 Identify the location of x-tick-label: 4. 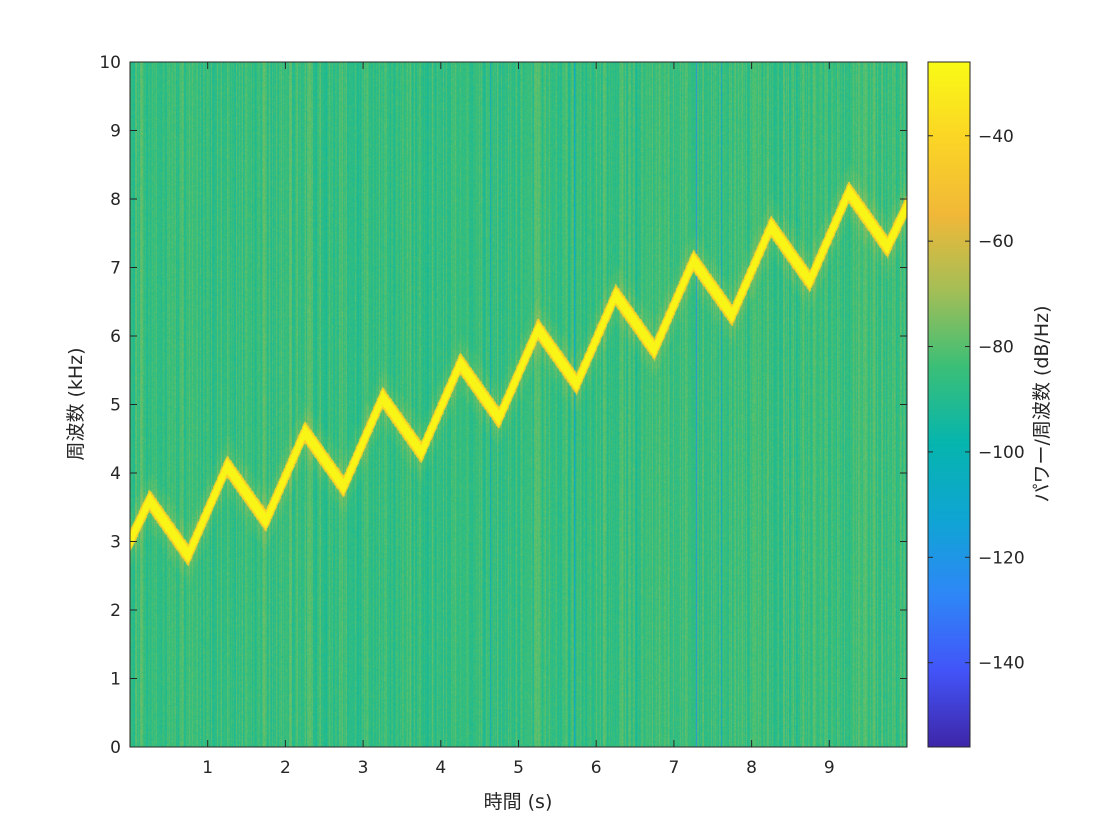
(440, 768).